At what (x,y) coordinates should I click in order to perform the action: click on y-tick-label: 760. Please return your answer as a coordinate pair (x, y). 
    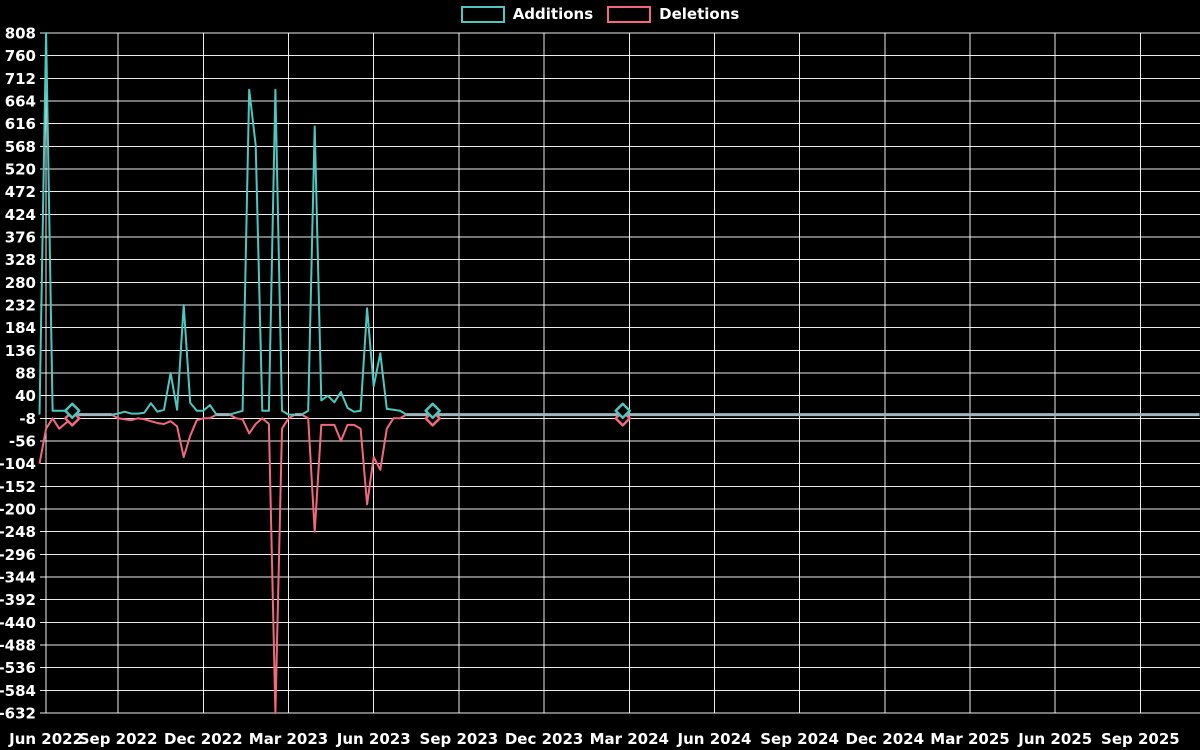
    Looking at the image, I should click on (20, 56).